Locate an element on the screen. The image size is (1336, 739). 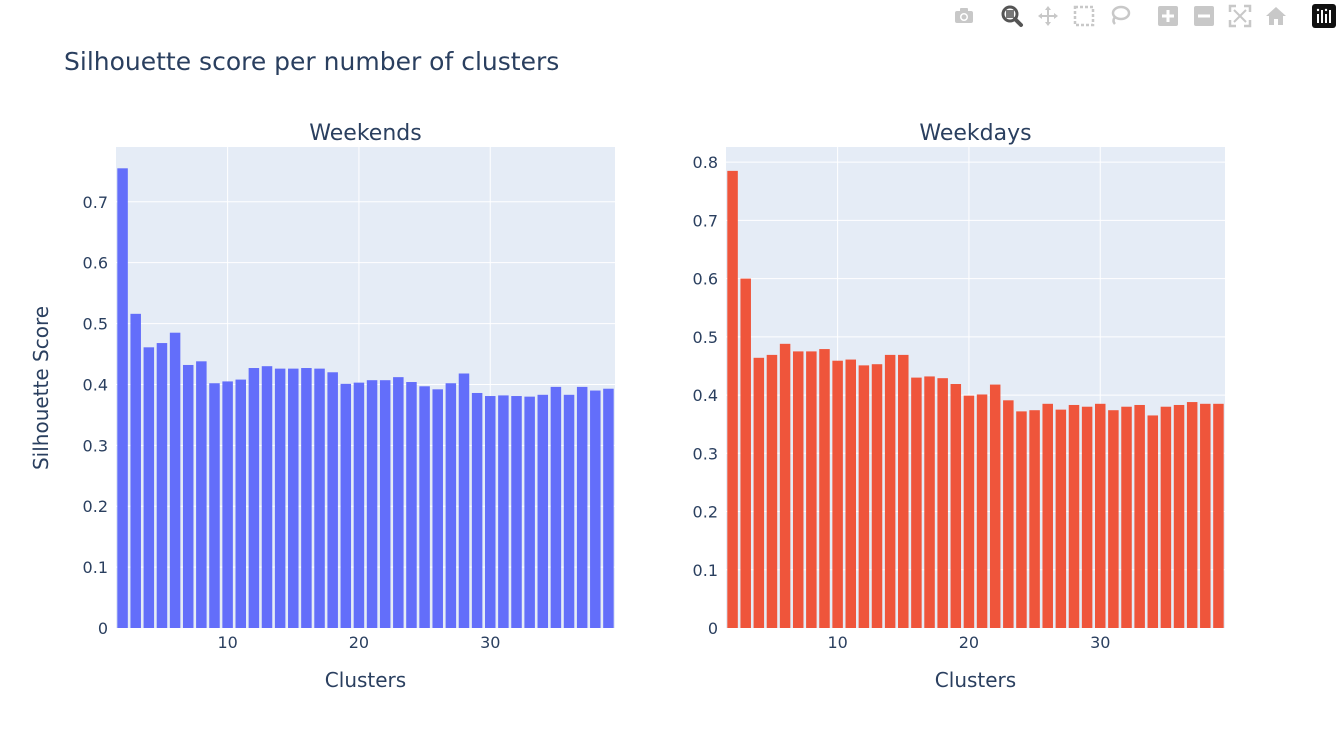
y-axis-title-group: Silhouette Score is located at coordinates (41, 388).